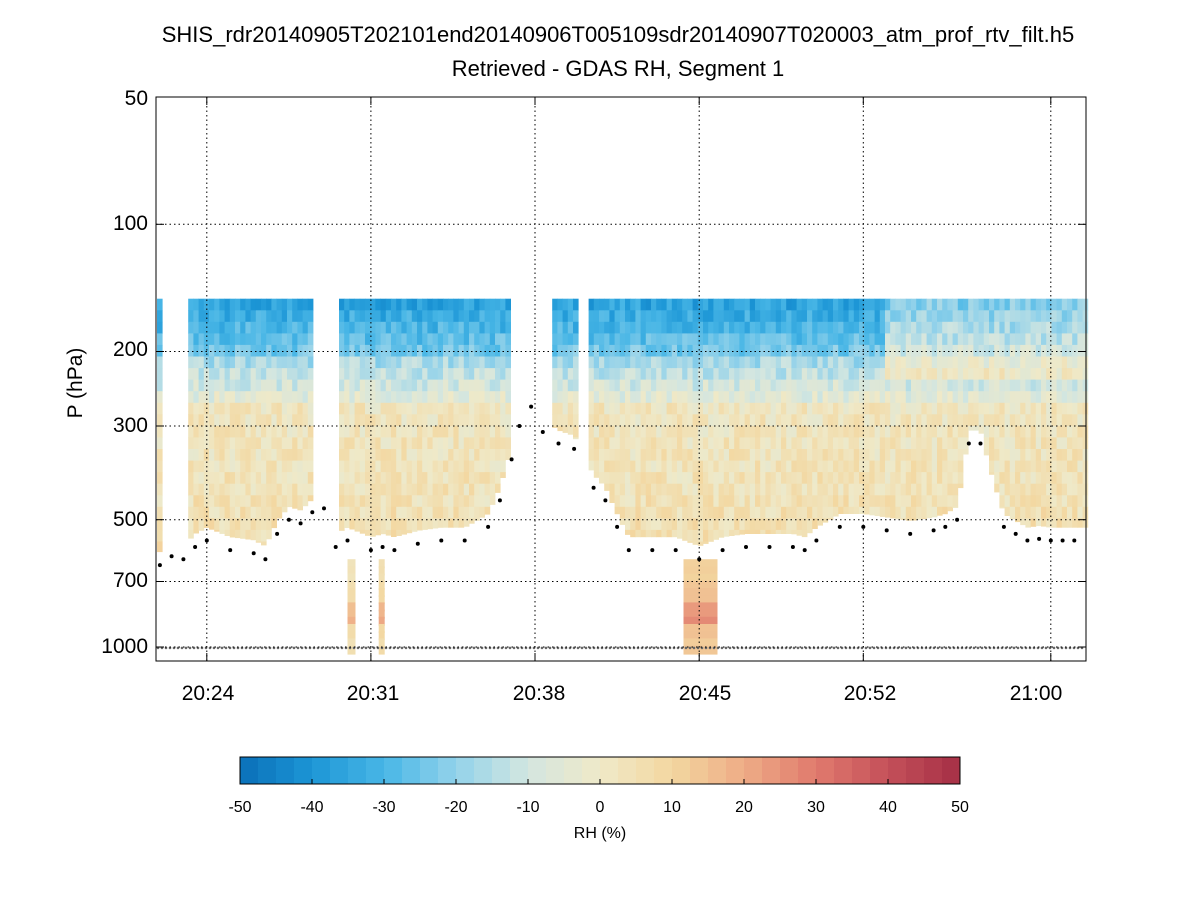  What do you see at coordinates (537, 770) in the screenshot?
I see `colorbar-cell` at bounding box center [537, 770].